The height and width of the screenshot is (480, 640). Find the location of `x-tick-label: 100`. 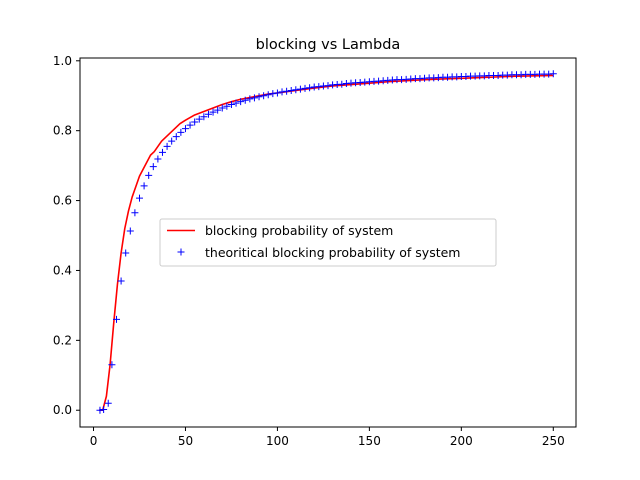

x-tick-label: 100 is located at coordinates (277, 441).